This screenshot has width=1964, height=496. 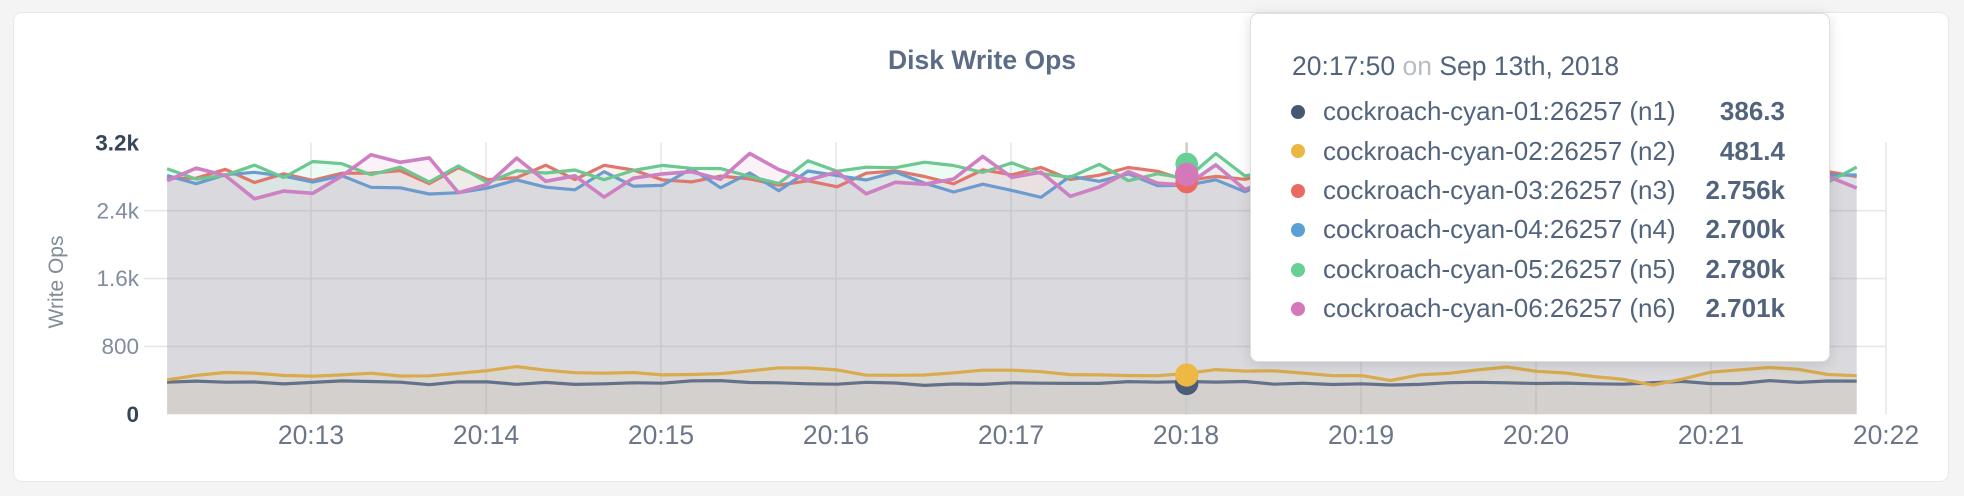 What do you see at coordinates (117, 210) in the screenshot?
I see `svg-text: 2.4k` at bounding box center [117, 210].